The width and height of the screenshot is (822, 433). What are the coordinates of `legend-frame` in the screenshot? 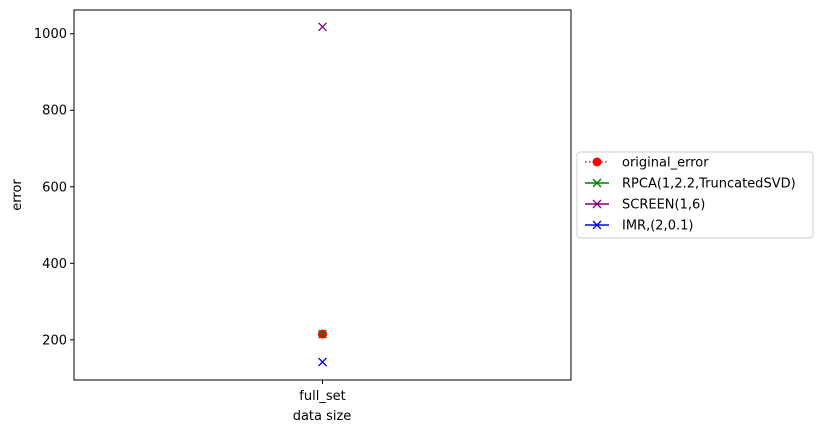 It's located at (695, 195).